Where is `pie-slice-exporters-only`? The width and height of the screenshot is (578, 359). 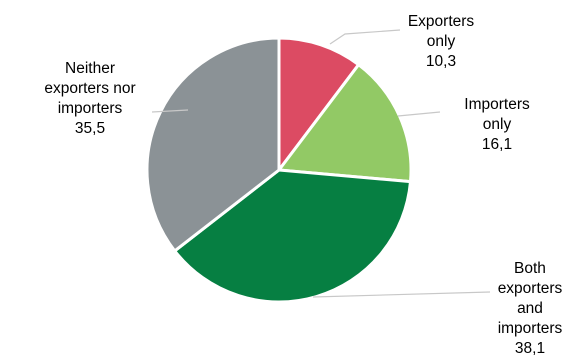
pie-slice-exporters-only is located at coordinates (319, 104).